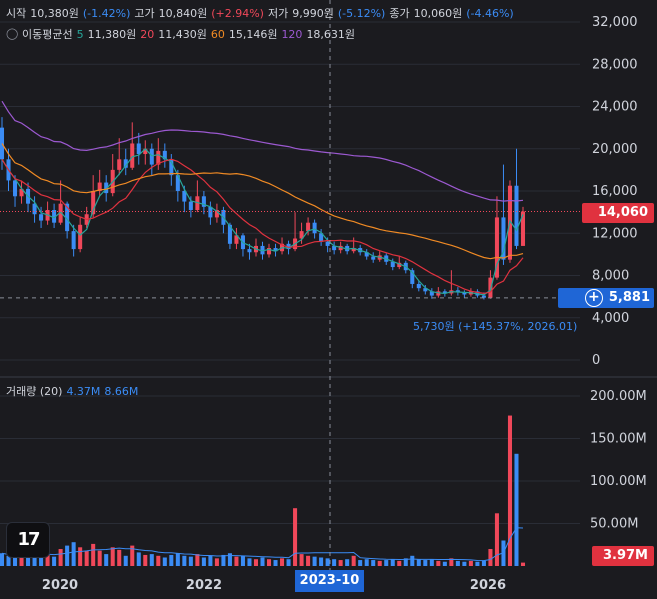 This screenshot has width=657, height=599. I want to click on ma20-value: 11,430원, so click(182, 34).